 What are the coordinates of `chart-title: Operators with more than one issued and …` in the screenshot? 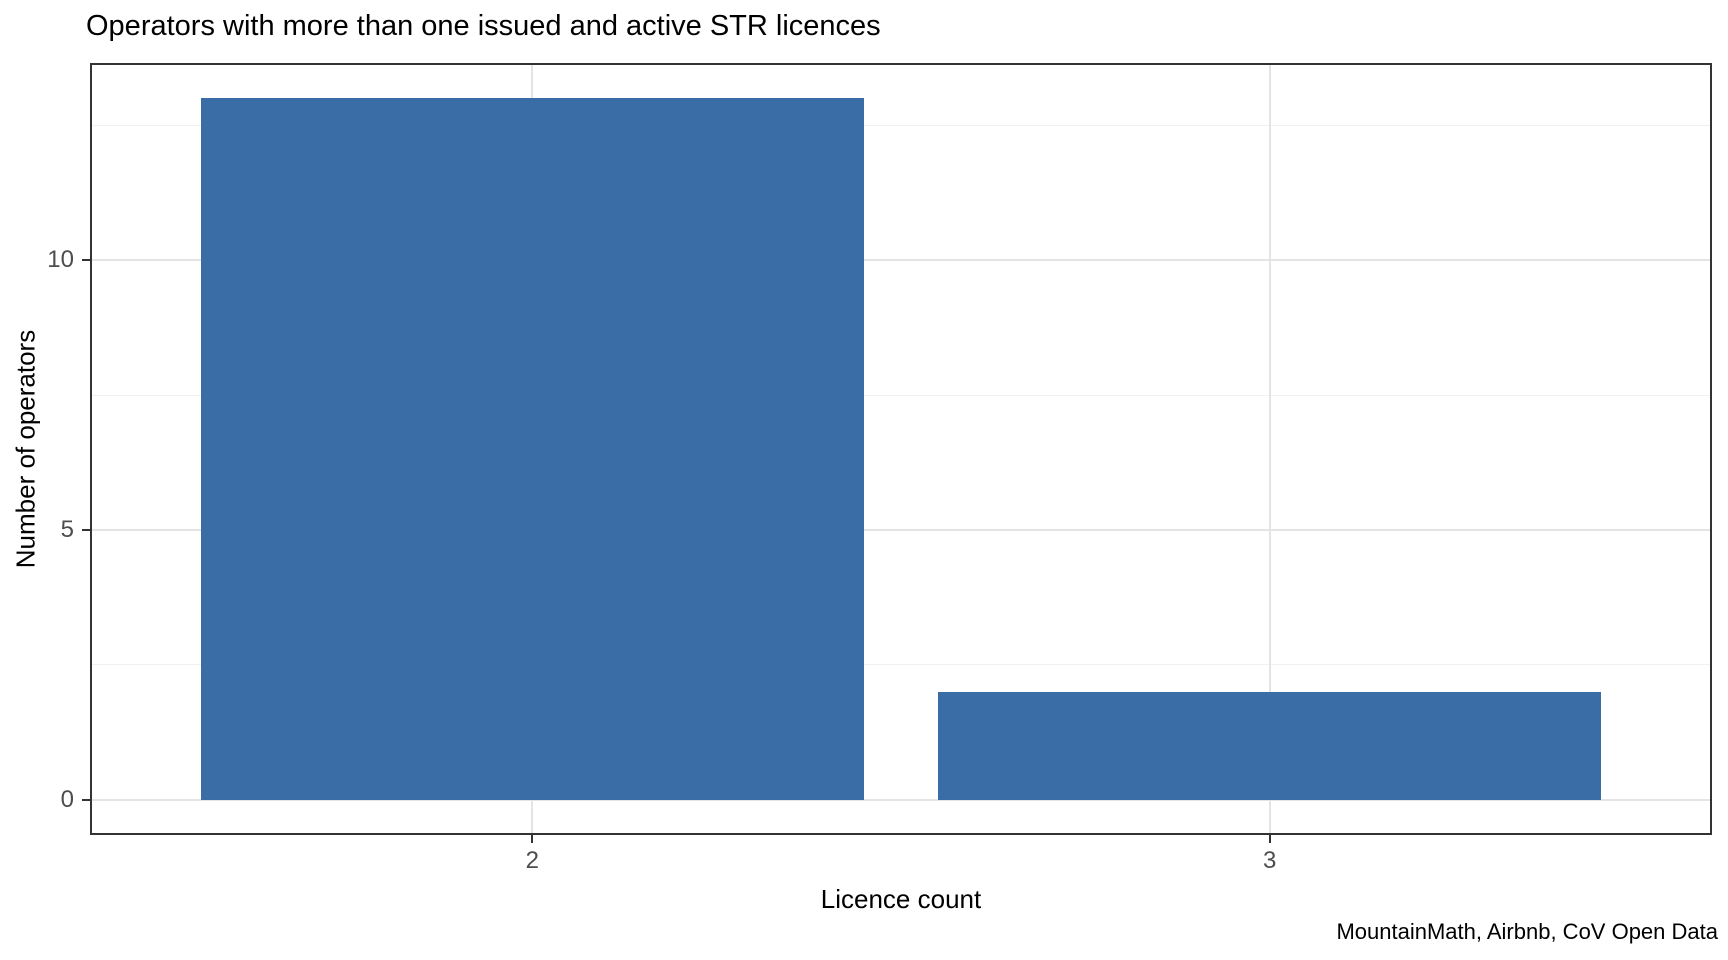 It's located at (483, 26).